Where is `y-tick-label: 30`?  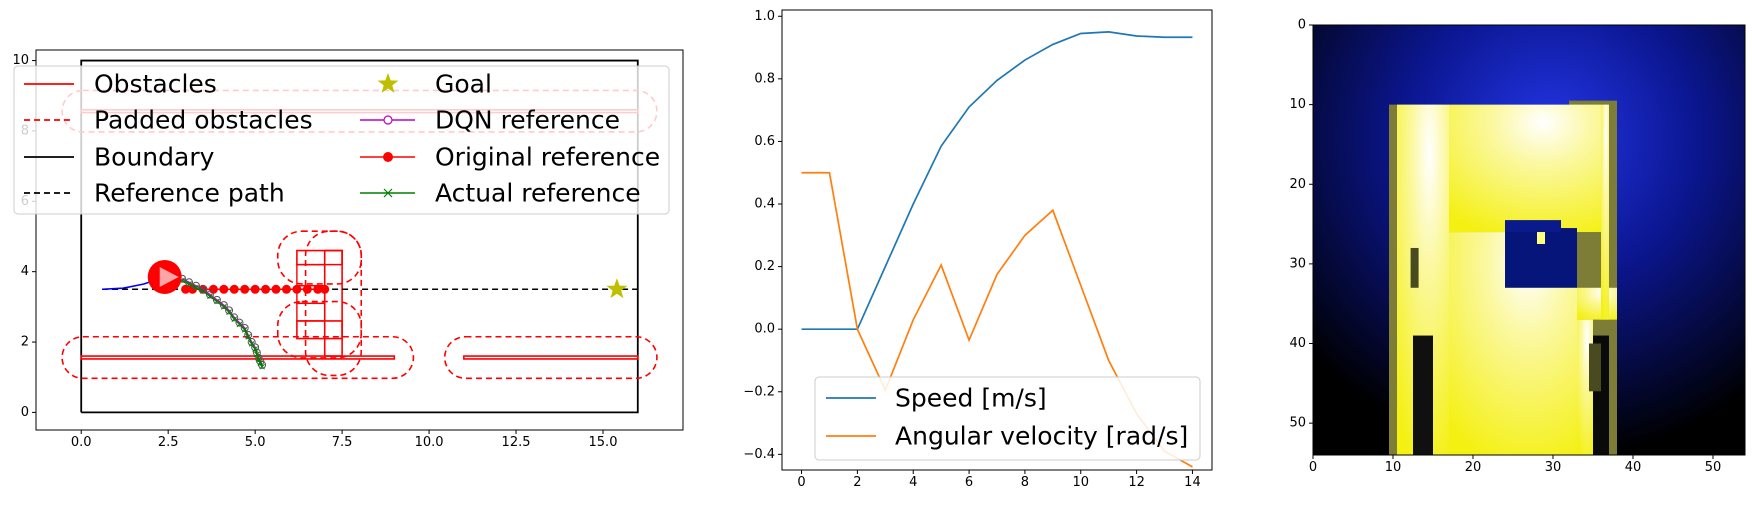
y-tick-label: 30 is located at coordinates (1297, 263).